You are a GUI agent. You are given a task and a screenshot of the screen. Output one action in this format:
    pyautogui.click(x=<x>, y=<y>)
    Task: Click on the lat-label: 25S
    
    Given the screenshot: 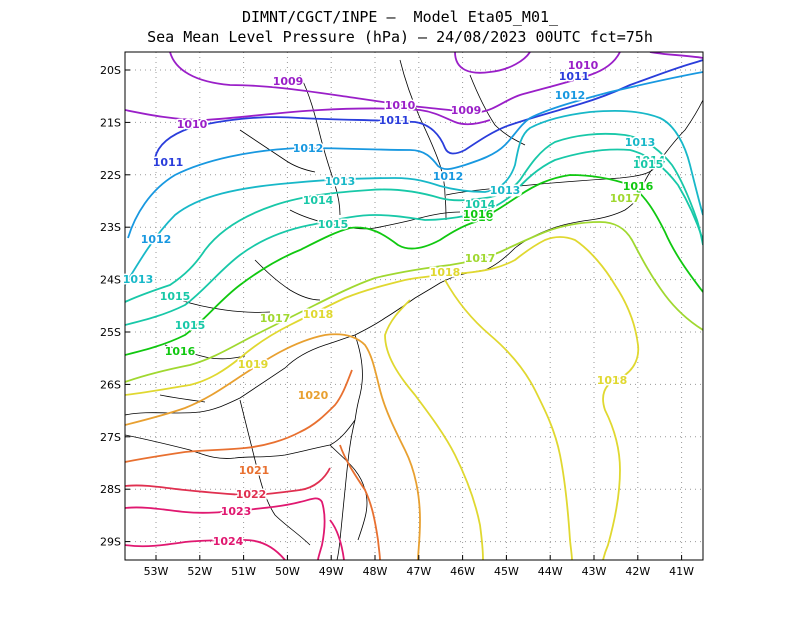 What is the action you would take?
    pyautogui.click(x=110, y=332)
    